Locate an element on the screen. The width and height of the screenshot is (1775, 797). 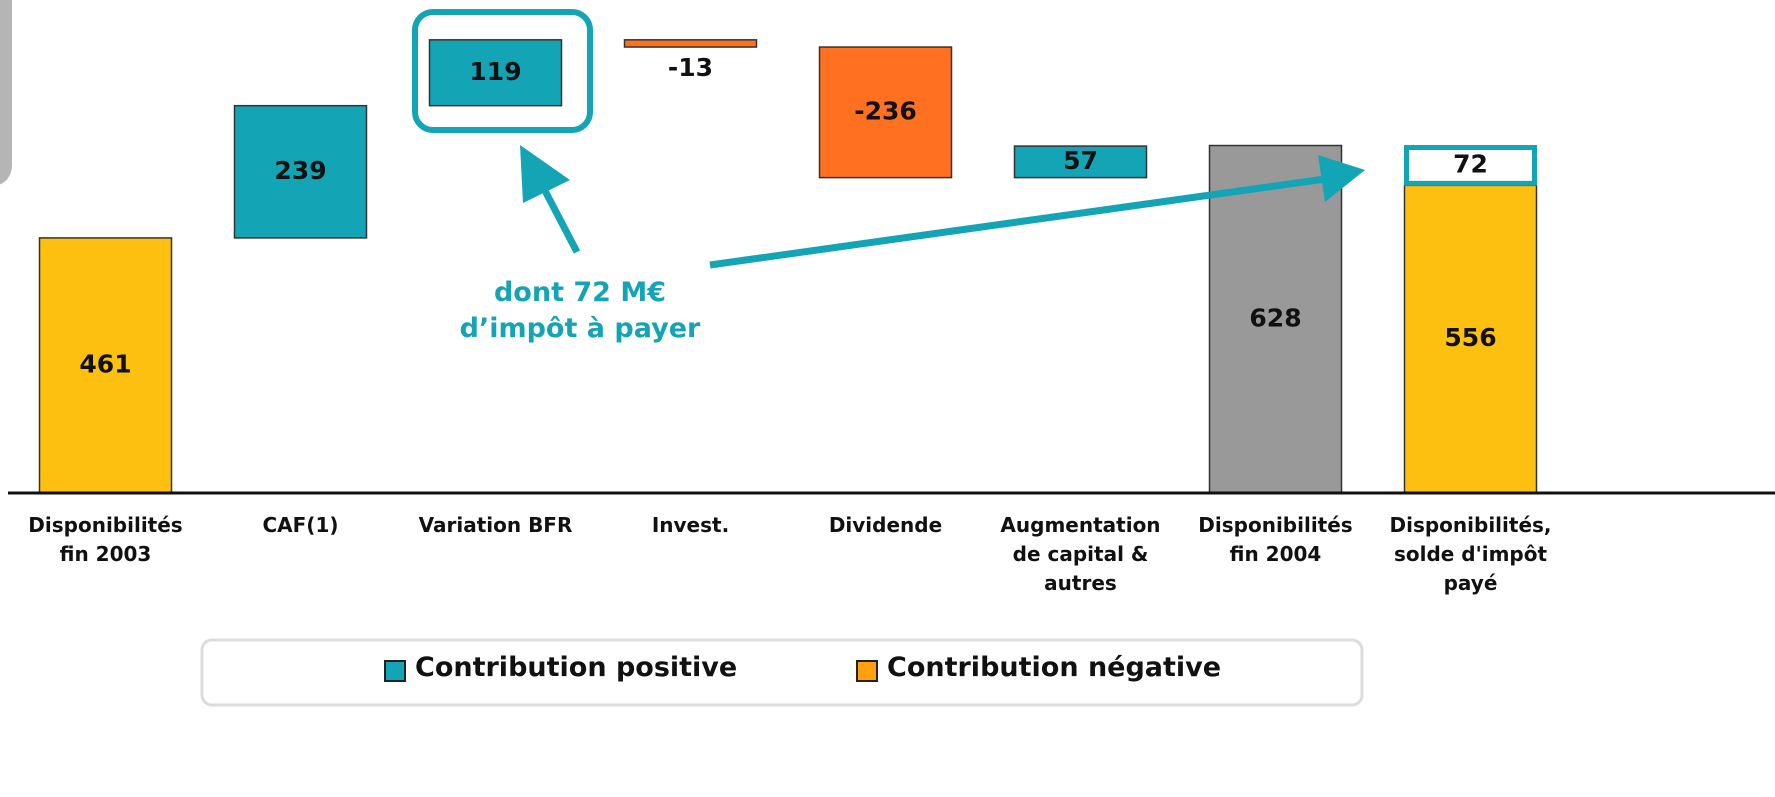
highlight-box is located at coordinates (502, 71).